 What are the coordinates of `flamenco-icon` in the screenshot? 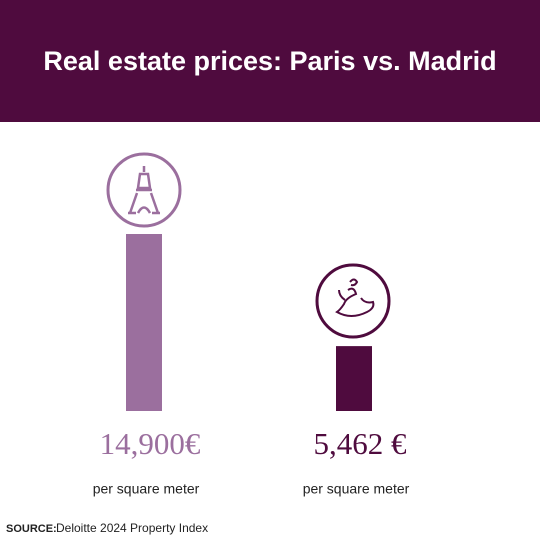 It's located at (353, 301).